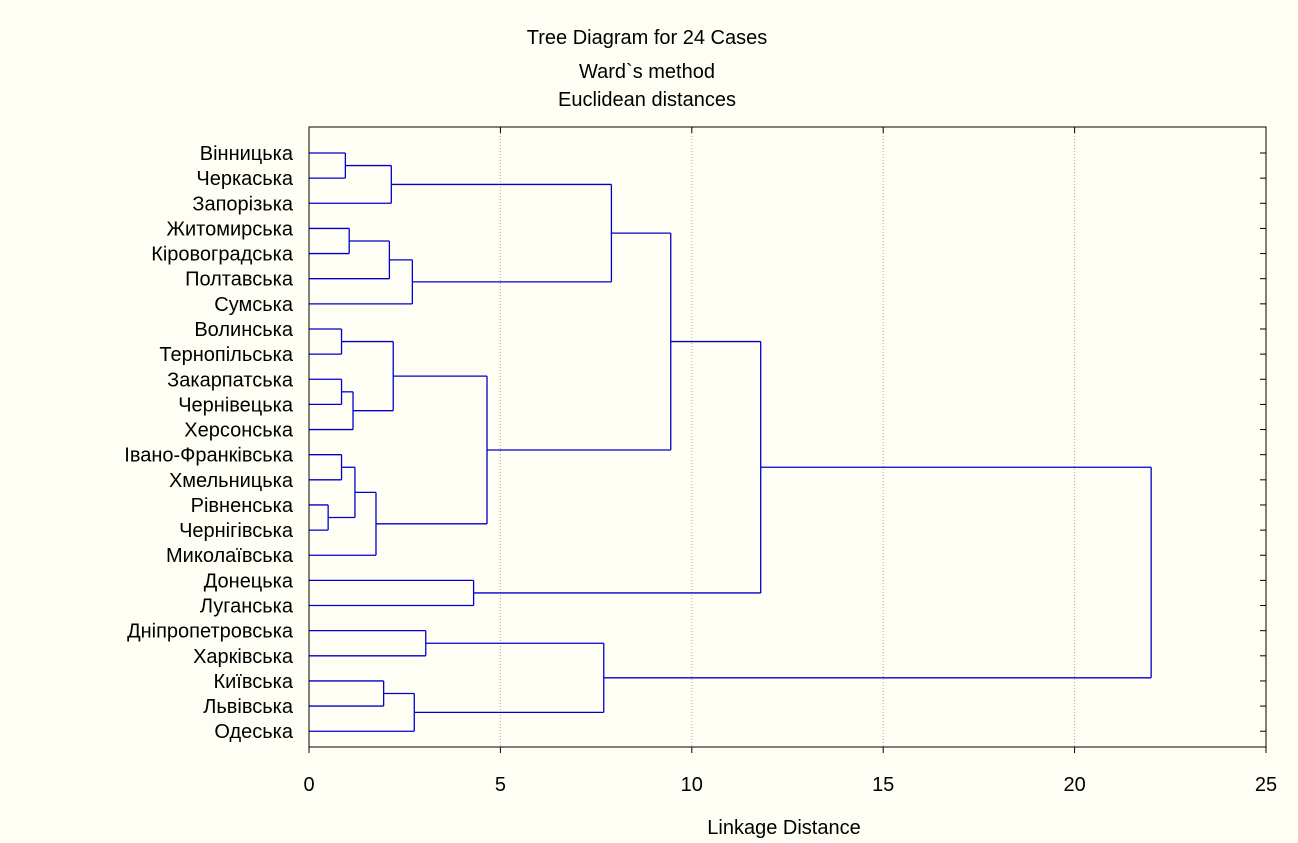  I want to click on leaf-label: Черкаська, so click(244, 179).